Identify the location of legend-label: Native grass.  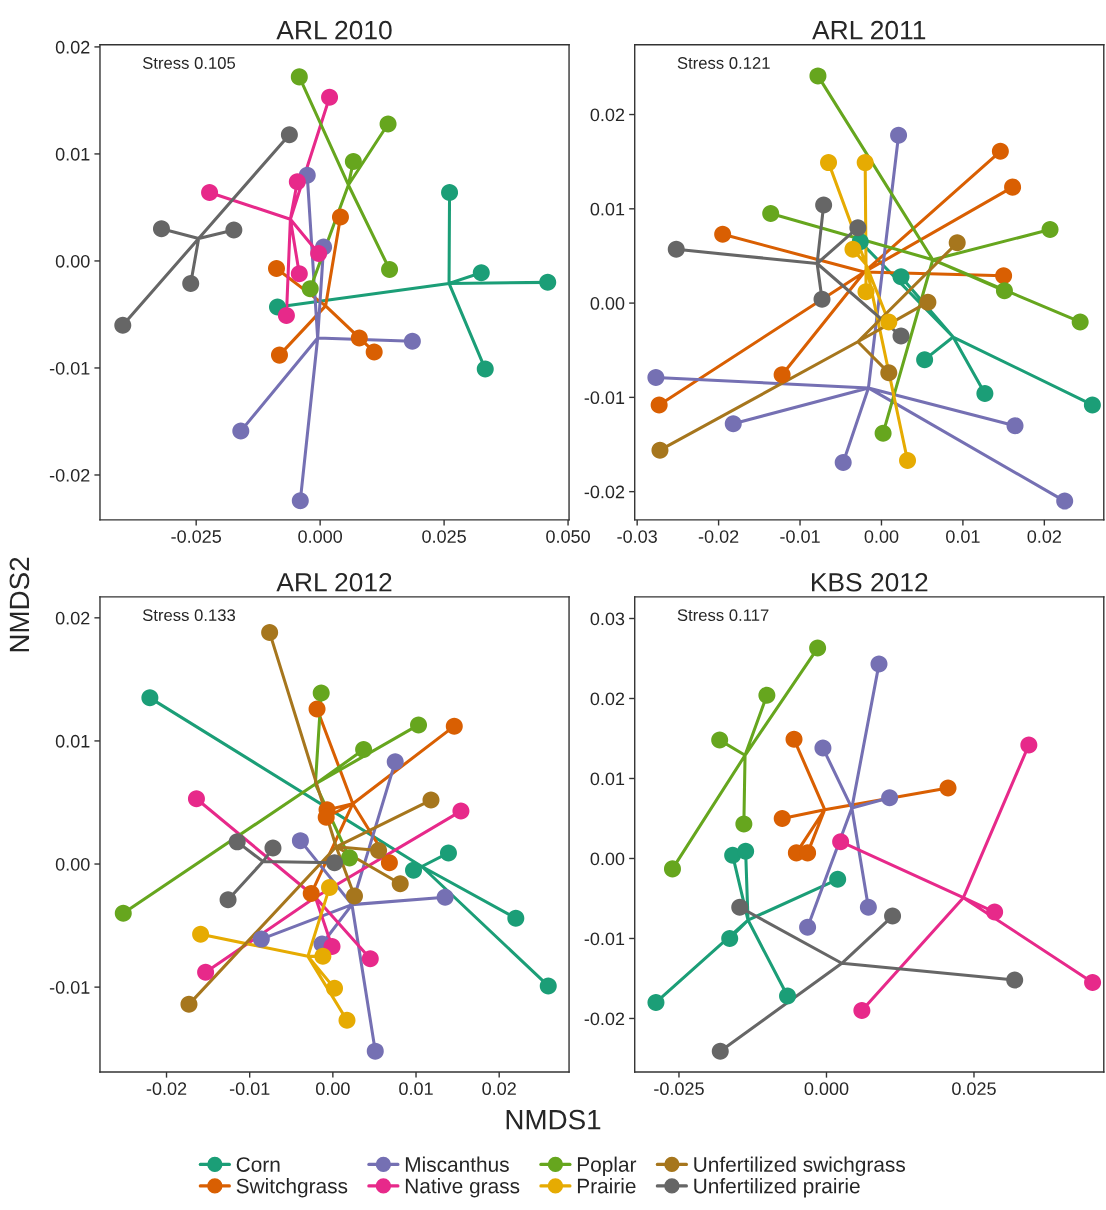
(462, 1188).